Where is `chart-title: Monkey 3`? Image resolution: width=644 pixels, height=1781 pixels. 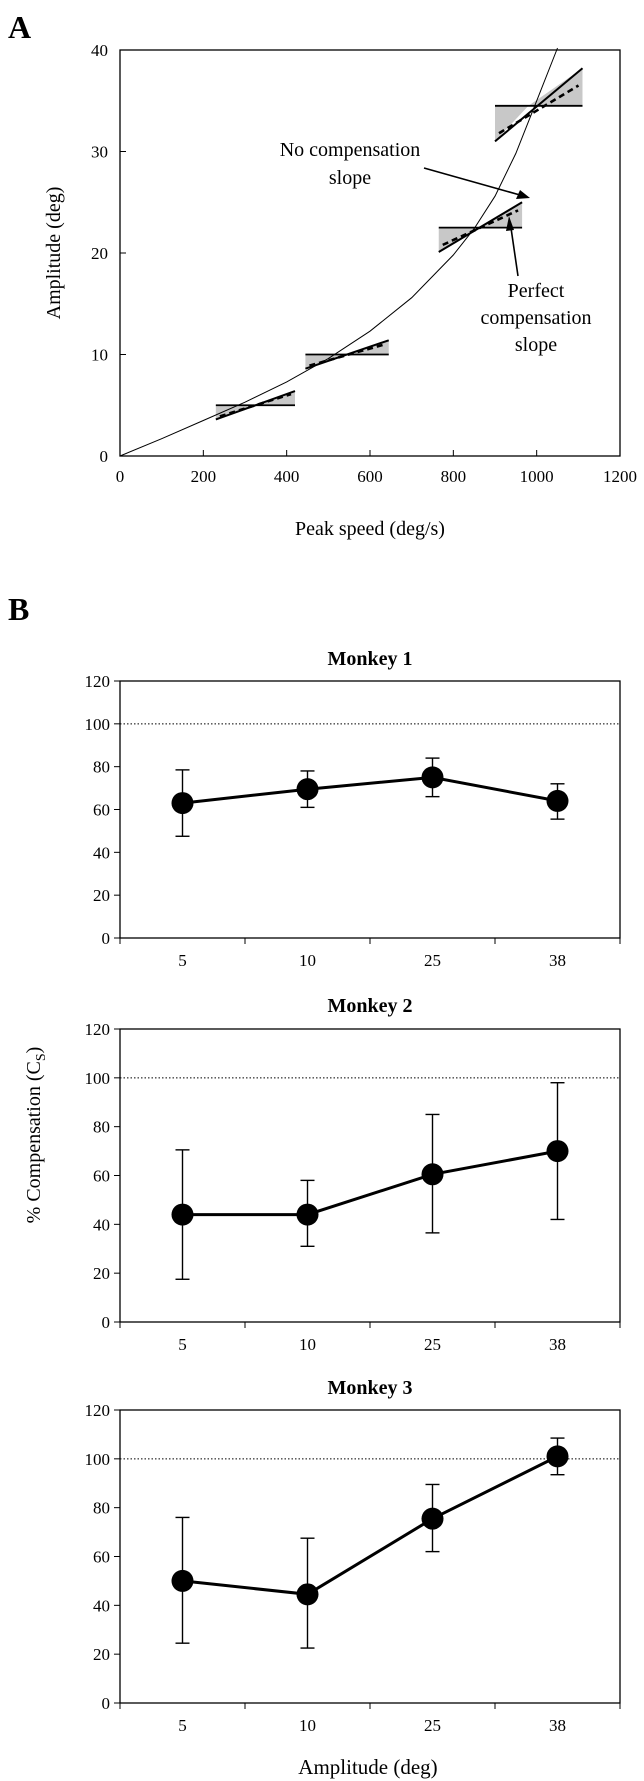
chart-title: Monkey 3 is located at coordinates (370, 1388).